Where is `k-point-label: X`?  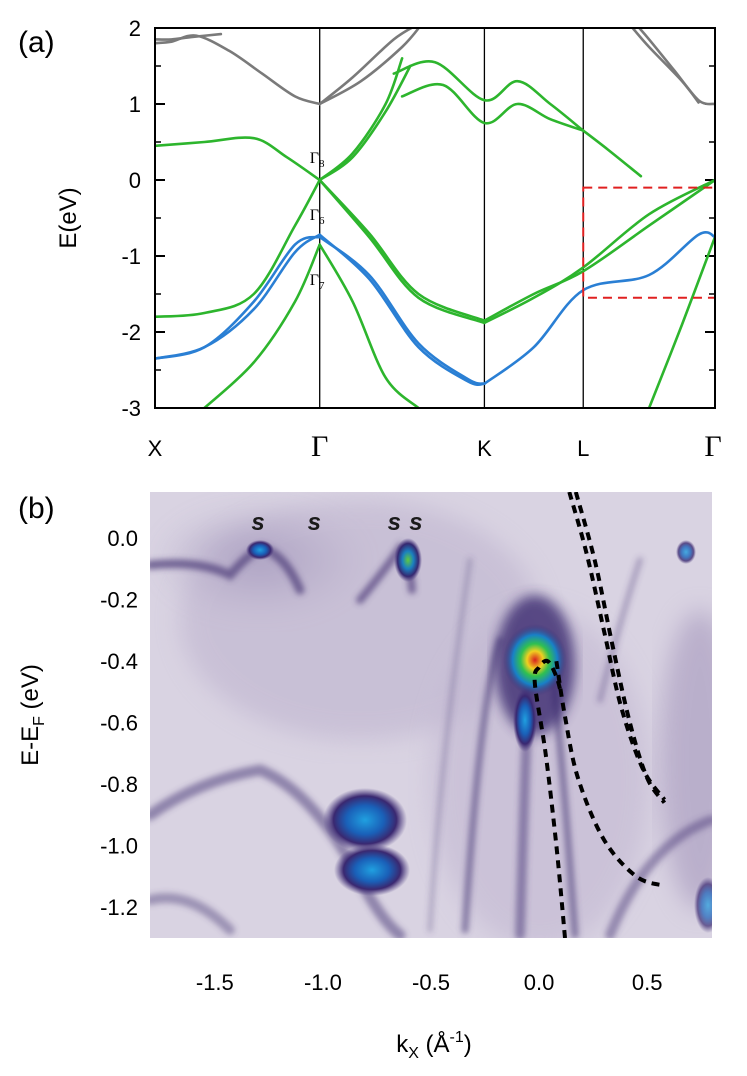
k-point-label: X is located at coordinates (155, 448).